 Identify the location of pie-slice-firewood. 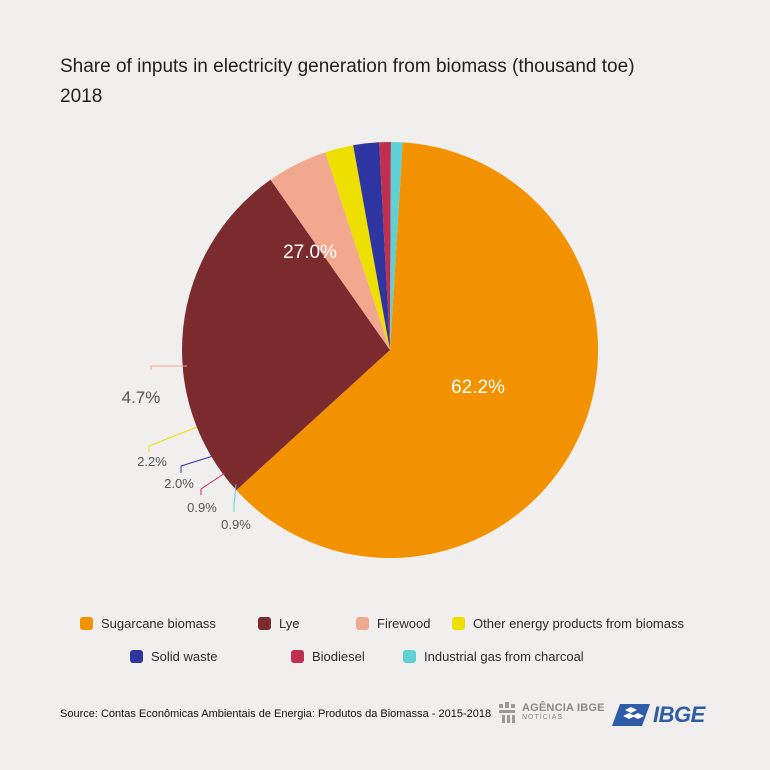
(330, 251).